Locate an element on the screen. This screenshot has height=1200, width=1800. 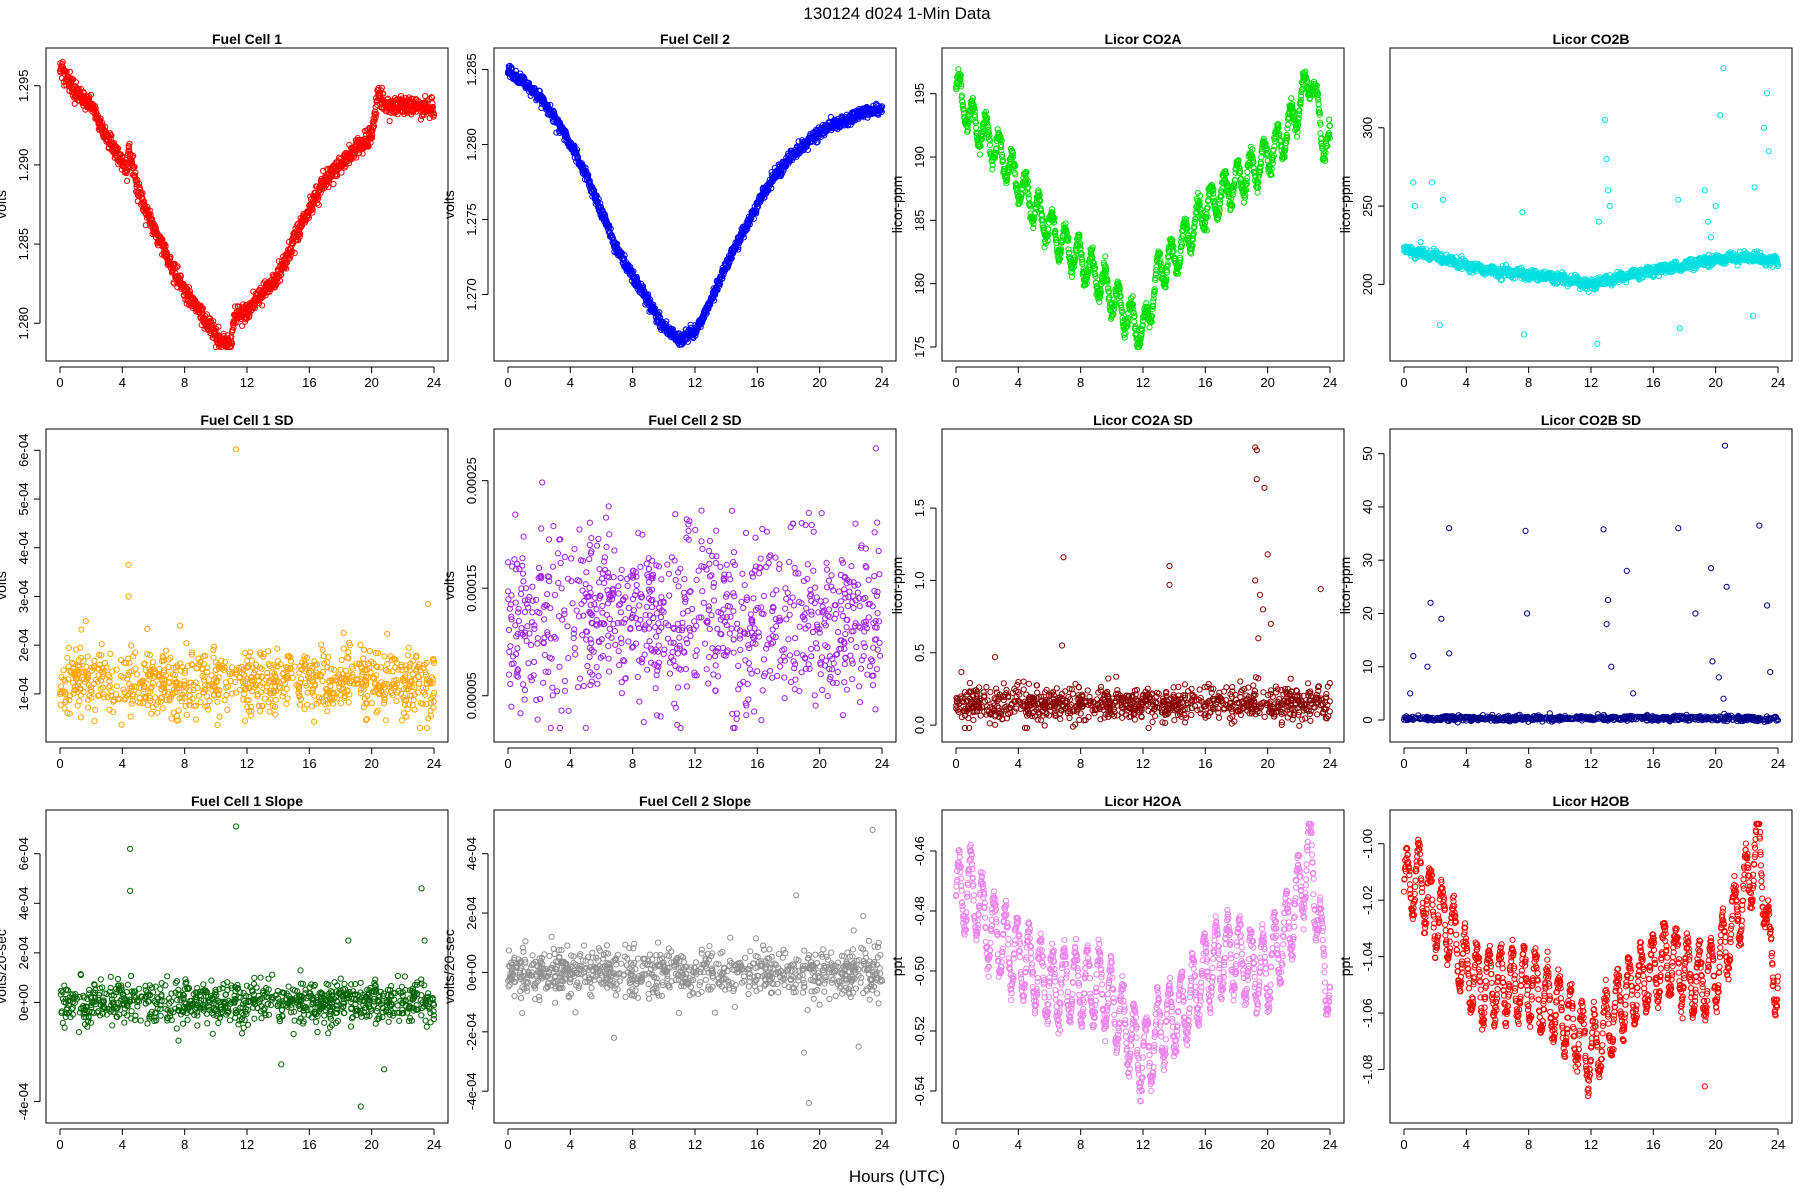
y-tick-label: 180 is located at coordinates (919, 284).